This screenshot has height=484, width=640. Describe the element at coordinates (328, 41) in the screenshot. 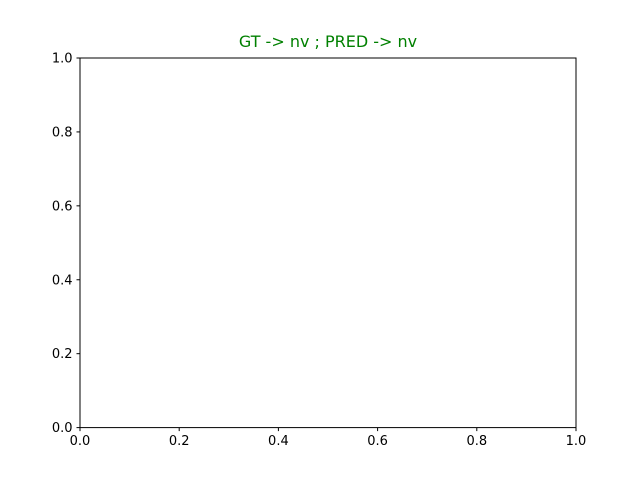

I see `chart-title: GT -> nv ; PRED -> nv` at that location.